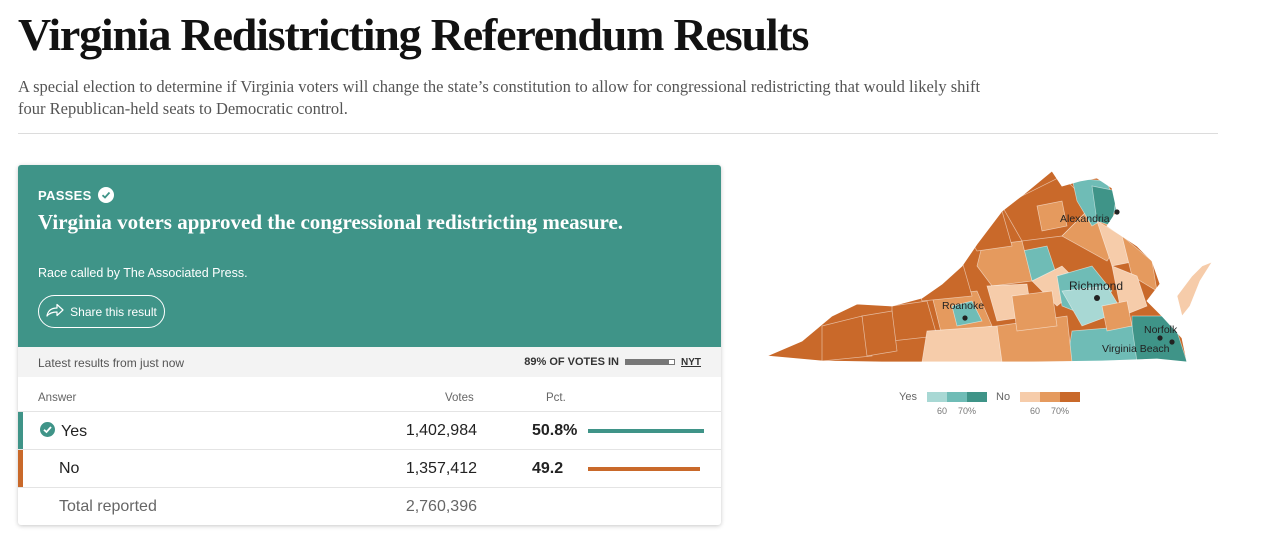  What do you see at coordinates (571, 362) in the screenshot?
I see `votes-in-text: 89% OF VOTES IN` at bounding box center [571, 362].